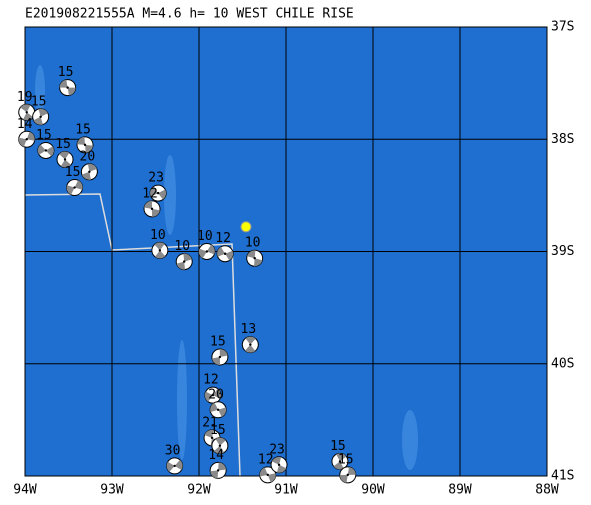  I want to click on x-tick-label: 94W, so click(25, 490).